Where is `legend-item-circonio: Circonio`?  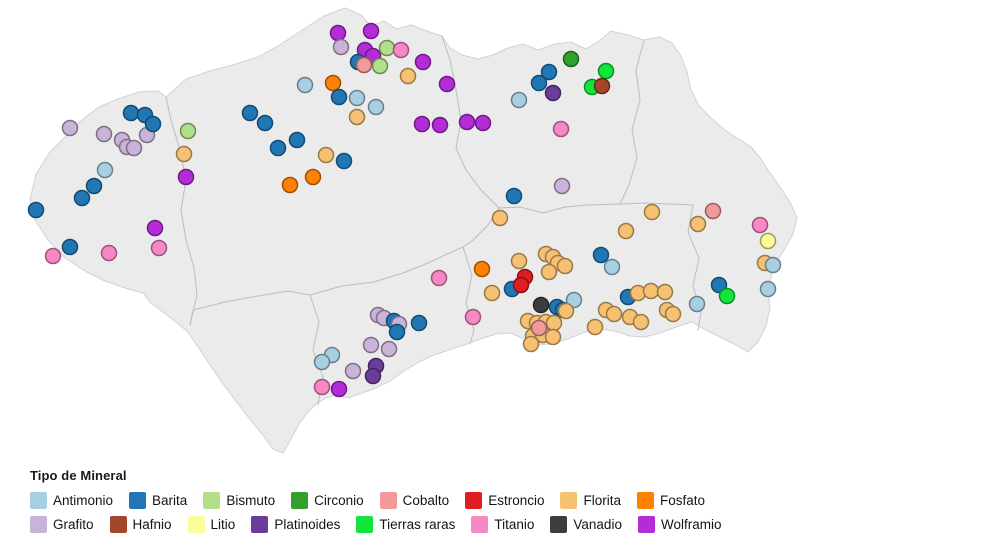
legend-item-circonio: Circonio is located at coordinates (327, 500).